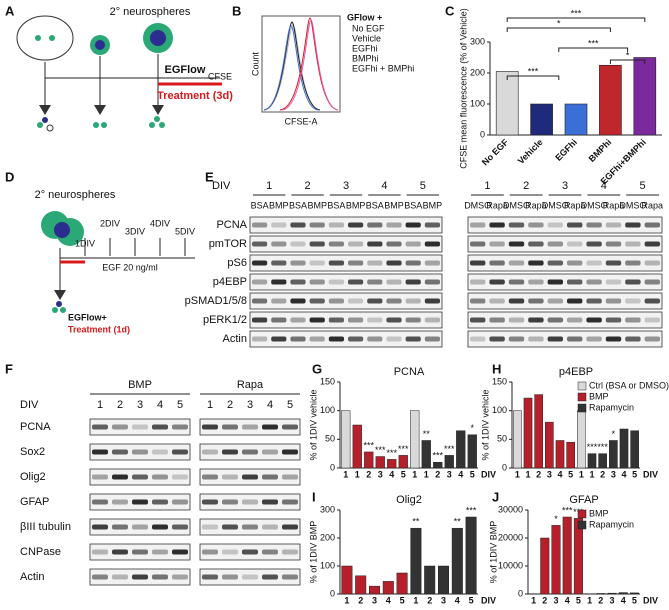 The image size is (669, 610). I want to click on row-label: GFAP, so click(34, 502).